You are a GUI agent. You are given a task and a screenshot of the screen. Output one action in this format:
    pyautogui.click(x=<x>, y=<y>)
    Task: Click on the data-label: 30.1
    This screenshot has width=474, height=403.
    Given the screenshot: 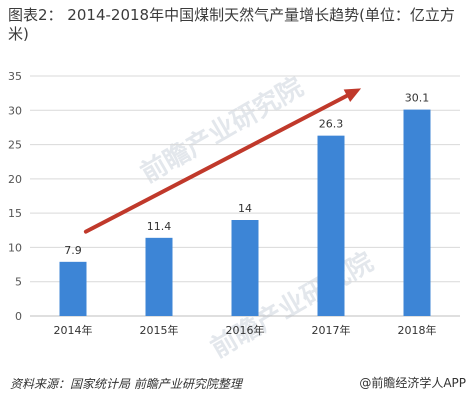 What is the action you would take?
    pyautogui.click(x=417, y=98)
    